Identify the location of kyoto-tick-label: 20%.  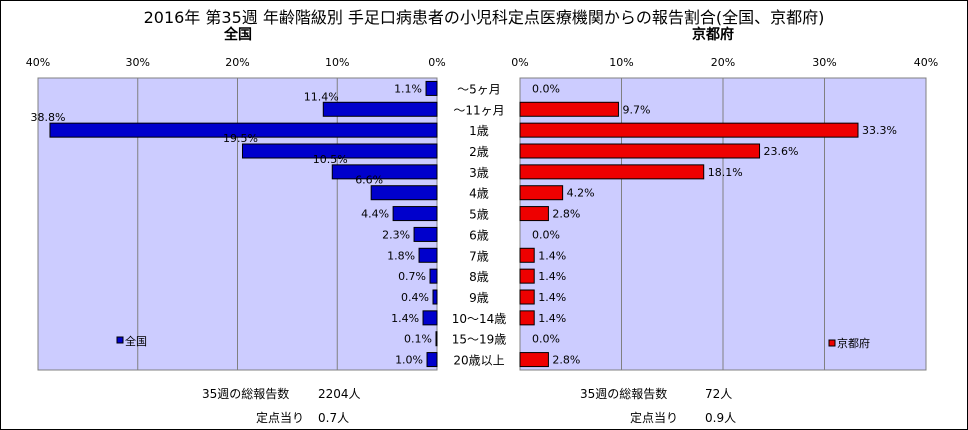
(723, 62).